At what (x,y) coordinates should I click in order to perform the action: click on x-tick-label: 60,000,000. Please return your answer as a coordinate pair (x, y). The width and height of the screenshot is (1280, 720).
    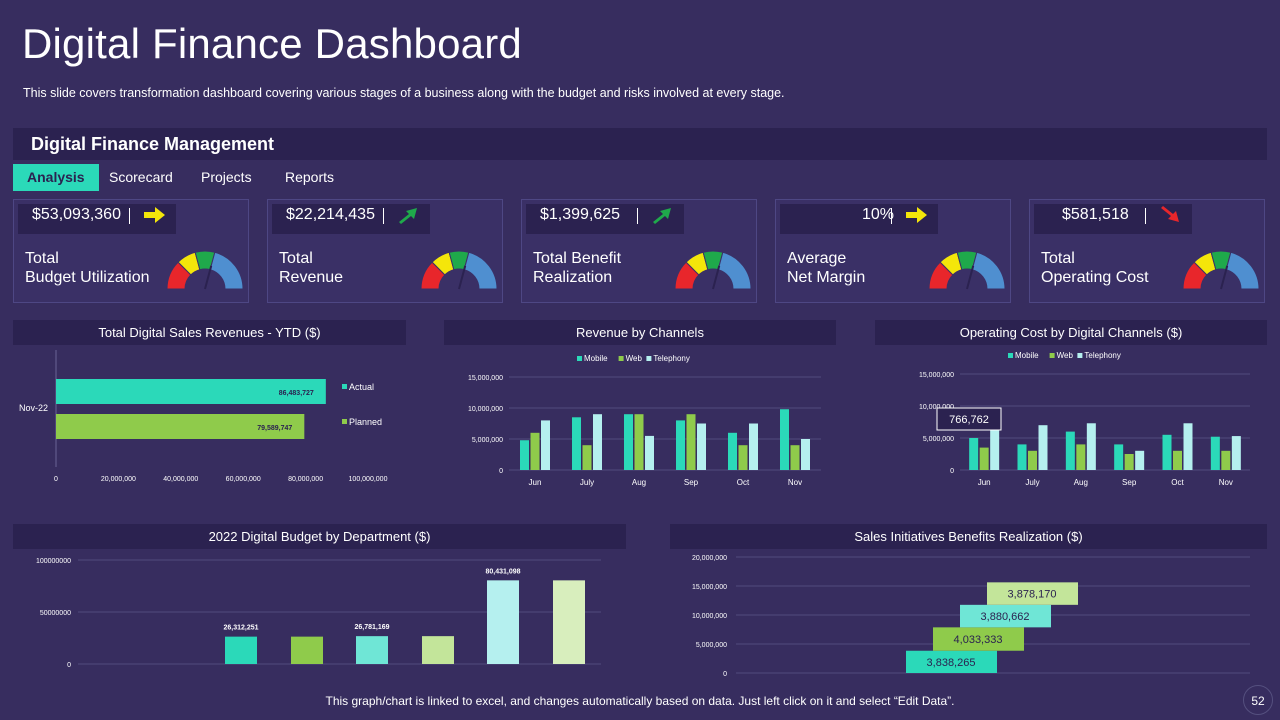
    Looking at the image, I should click on (243, 479).